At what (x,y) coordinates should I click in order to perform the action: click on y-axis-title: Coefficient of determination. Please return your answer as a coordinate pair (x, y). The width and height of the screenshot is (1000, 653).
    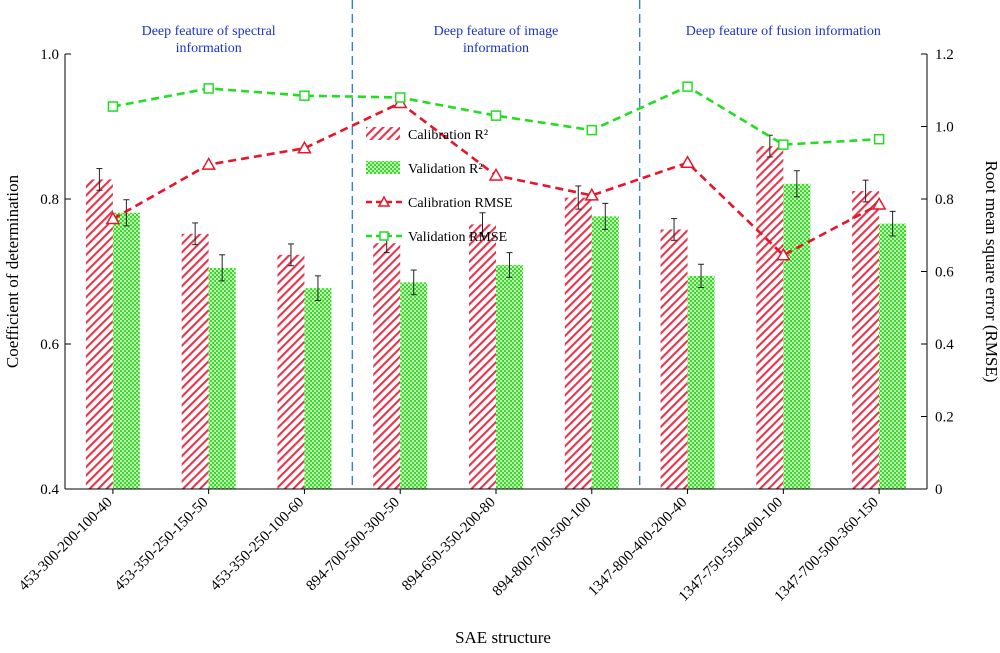
    Looking at the image, I should click on (12, 271).